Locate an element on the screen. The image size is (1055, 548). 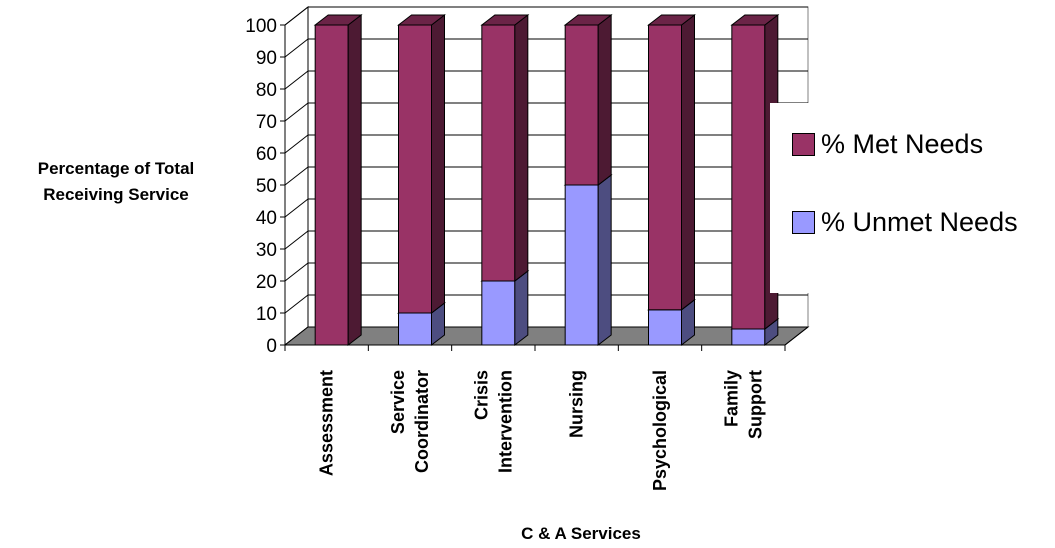
legend-item-unmet: % Unmet Needs is located at coordinates (905, 222).